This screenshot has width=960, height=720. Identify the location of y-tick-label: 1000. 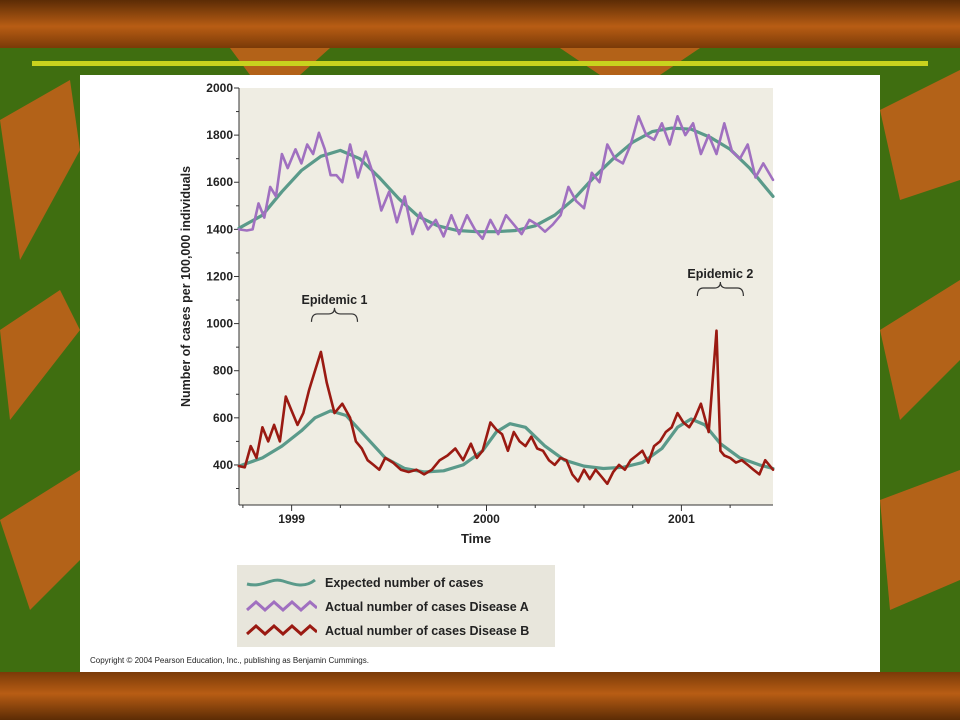
(219, 324).